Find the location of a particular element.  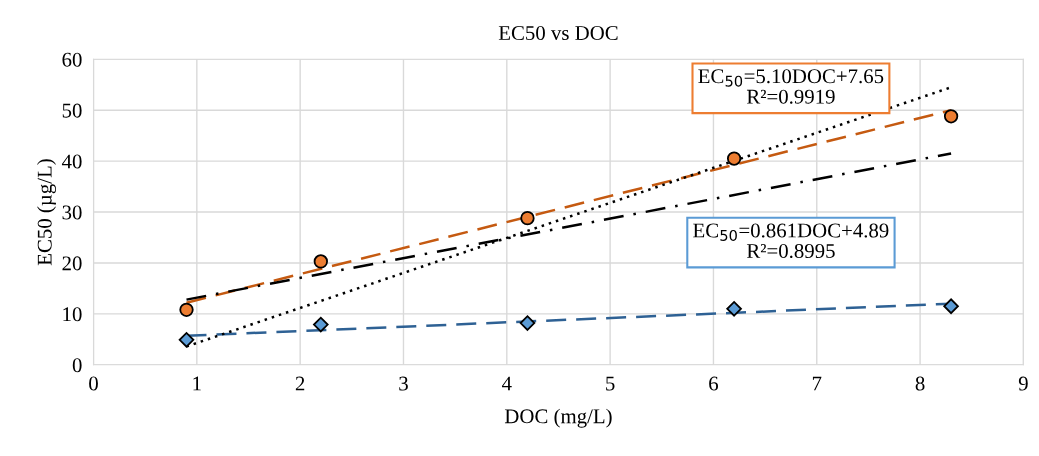

x-axis-title: DOC (mg/L) is located at coordinates (558, 418).